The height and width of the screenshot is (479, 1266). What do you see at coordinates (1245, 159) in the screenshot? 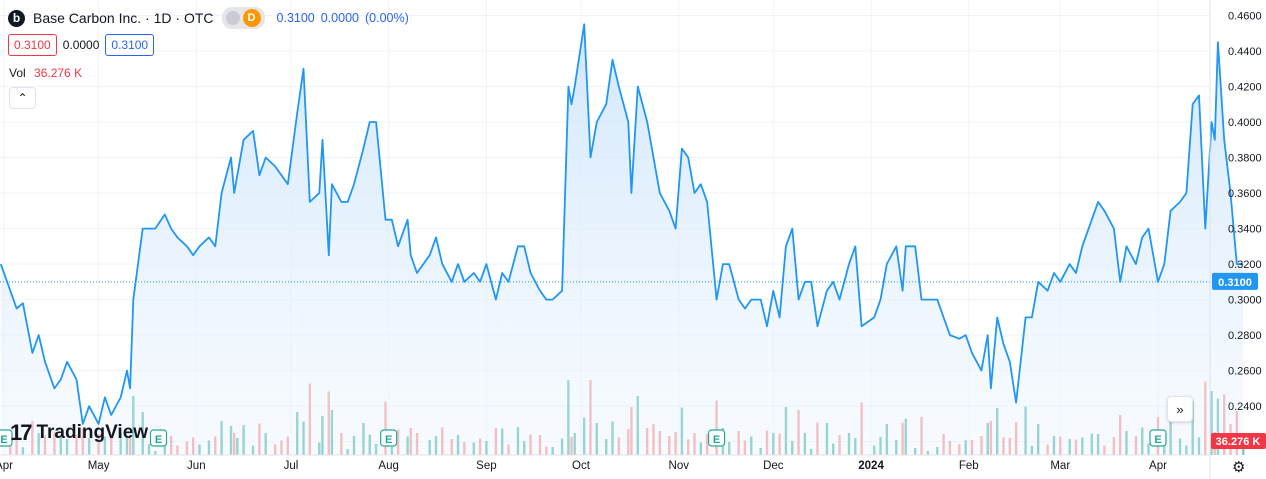
I see `y-tick-label: 0.3800` at bounding box center [1245, 159].